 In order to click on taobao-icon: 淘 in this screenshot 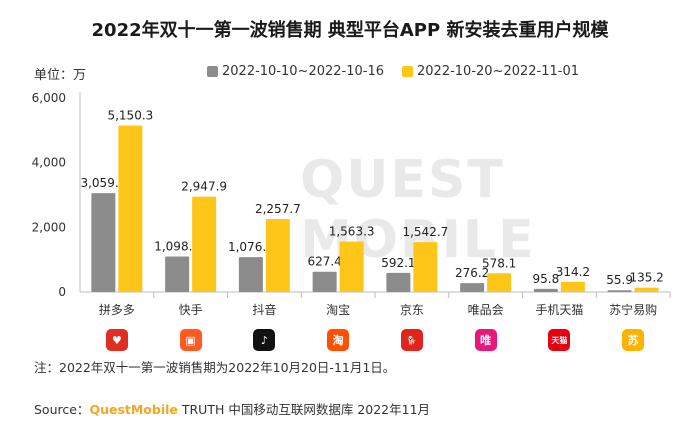, I will do `click(338, 340)`.